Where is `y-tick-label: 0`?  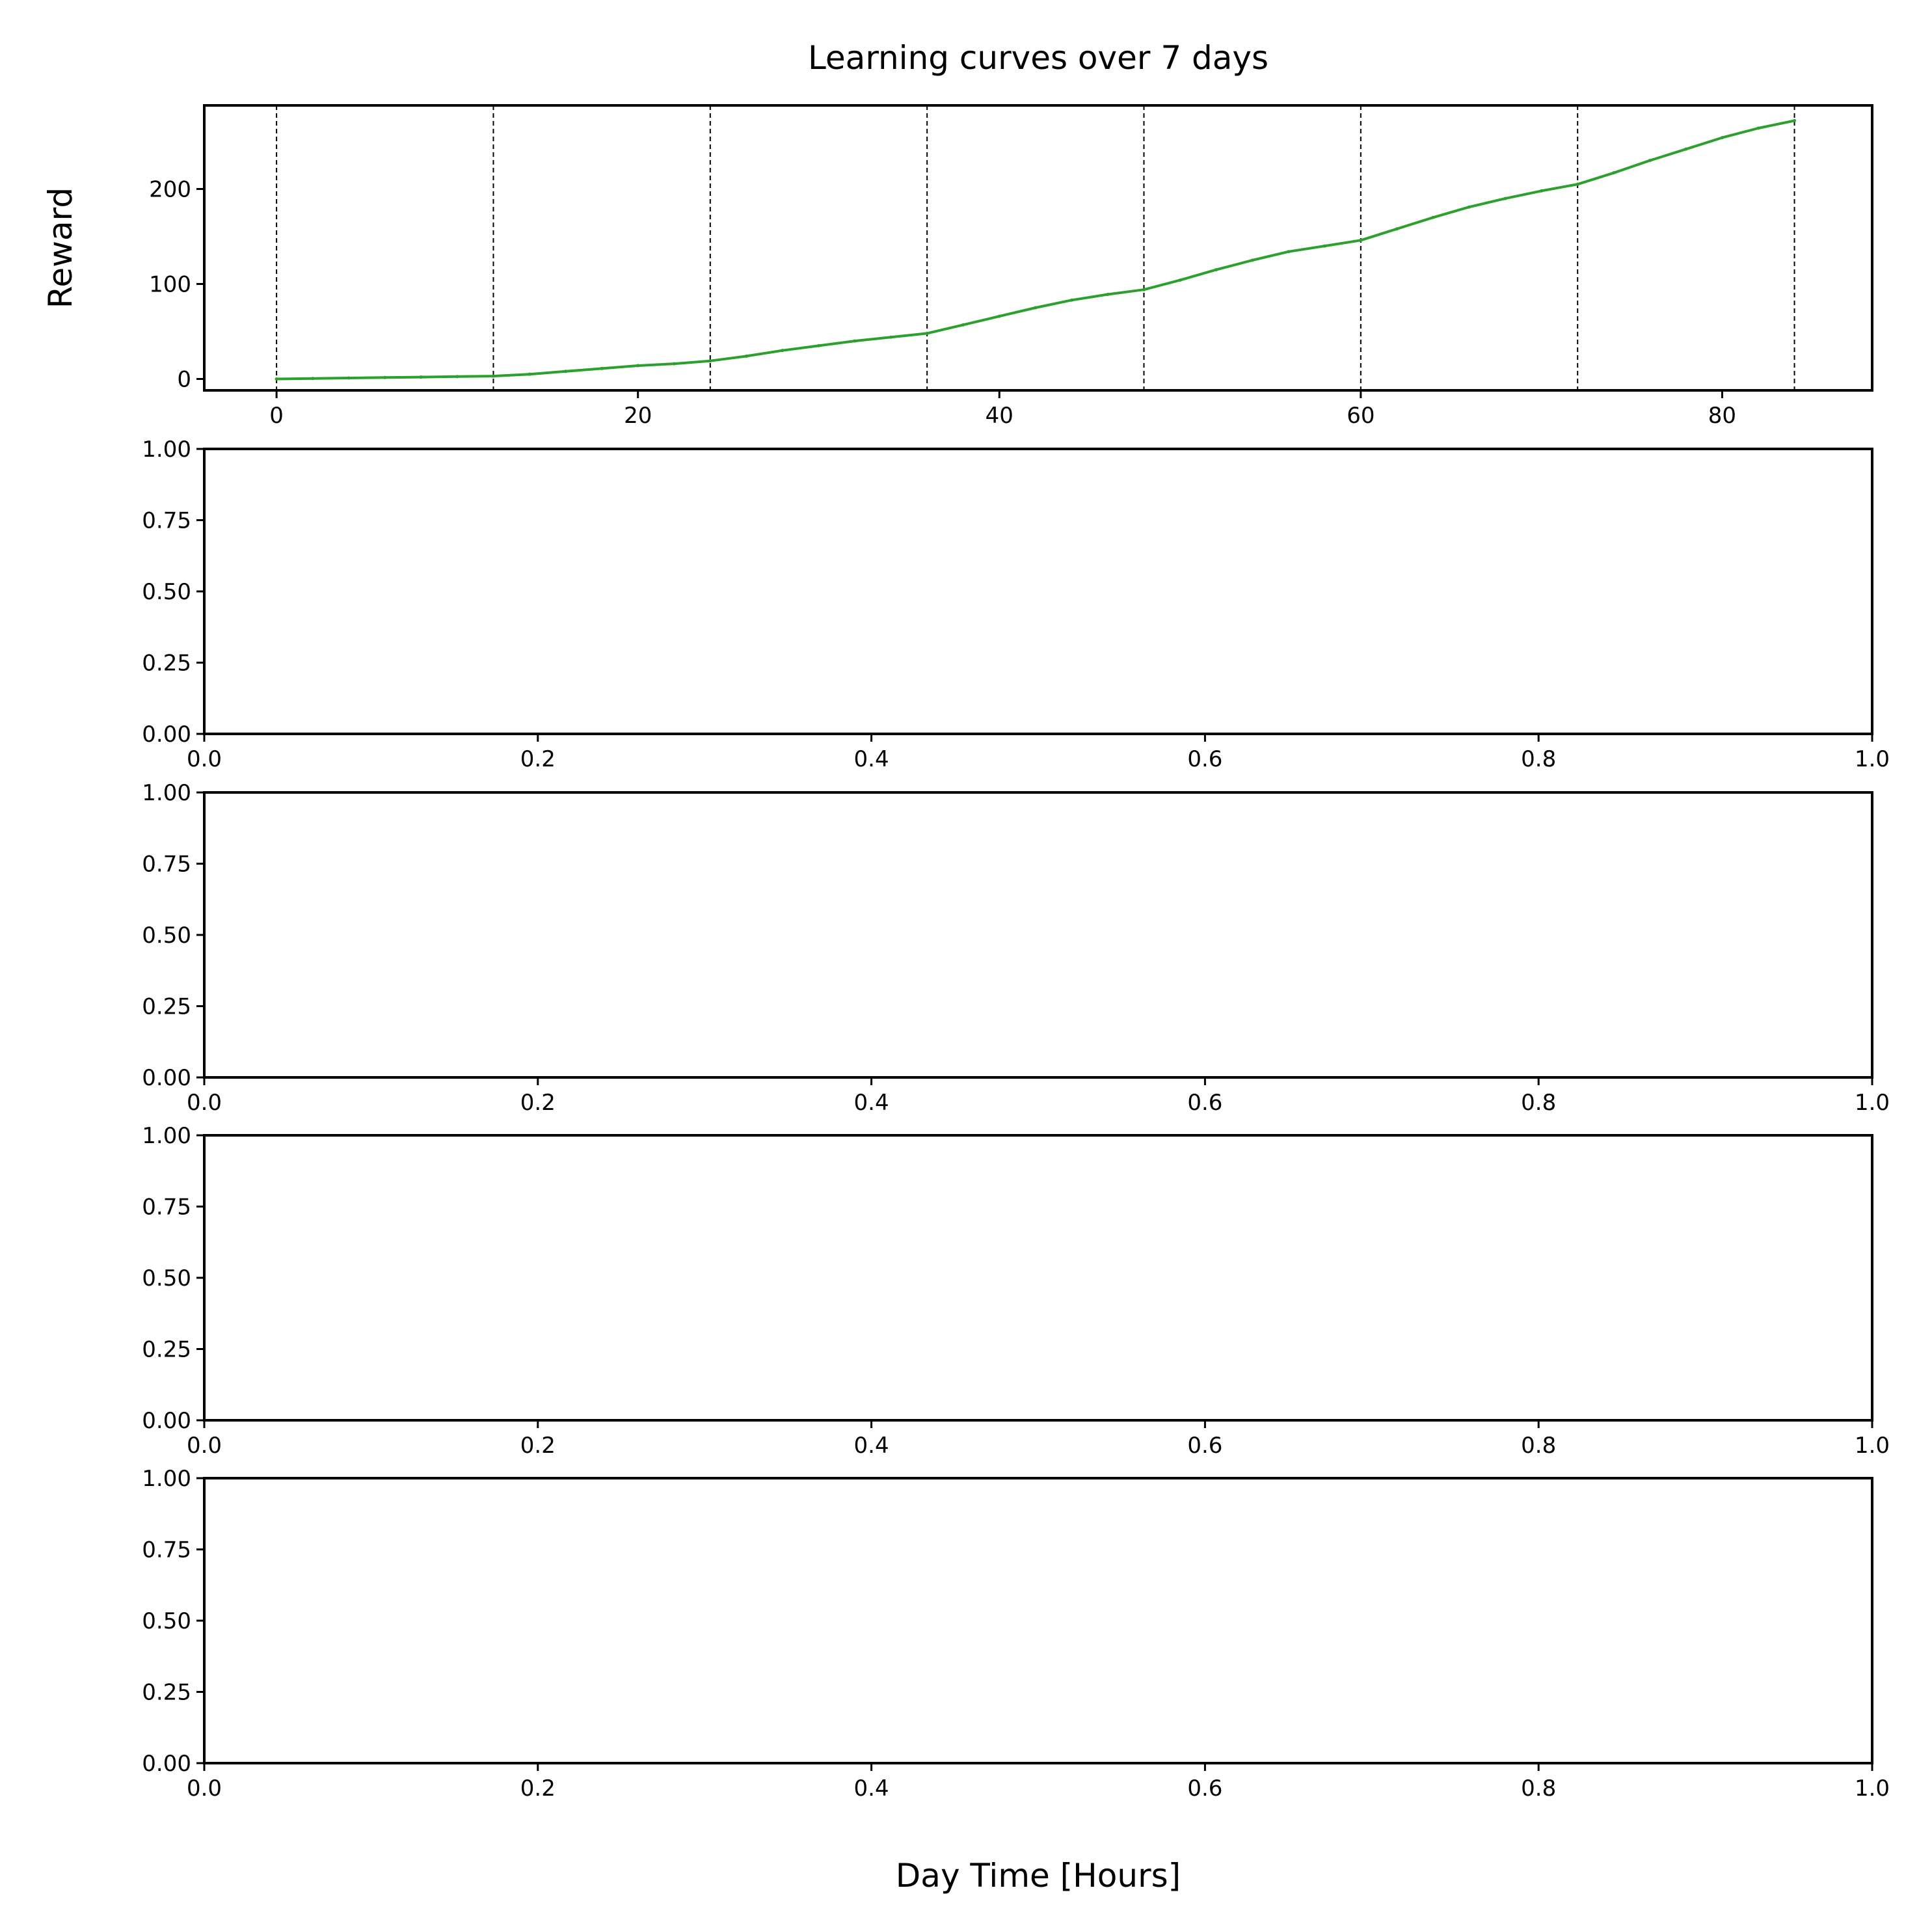 y-tick-label: 0 is located at coordinates (184, 379).